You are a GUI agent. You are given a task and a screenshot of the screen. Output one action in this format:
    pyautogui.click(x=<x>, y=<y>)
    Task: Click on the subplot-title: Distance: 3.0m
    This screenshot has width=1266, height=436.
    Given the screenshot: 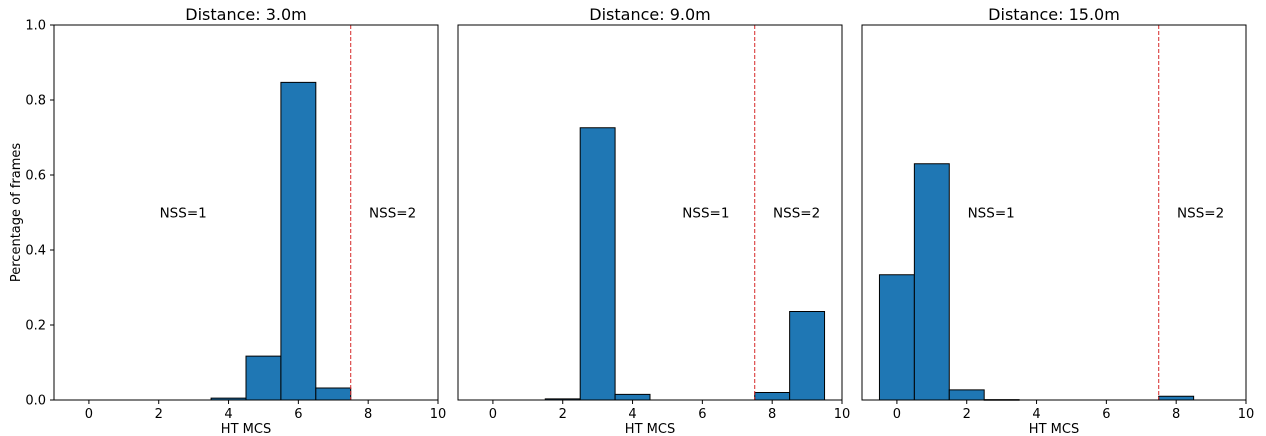 What is the action you would take?
    pyautogui.click(x=245, y=14)
    